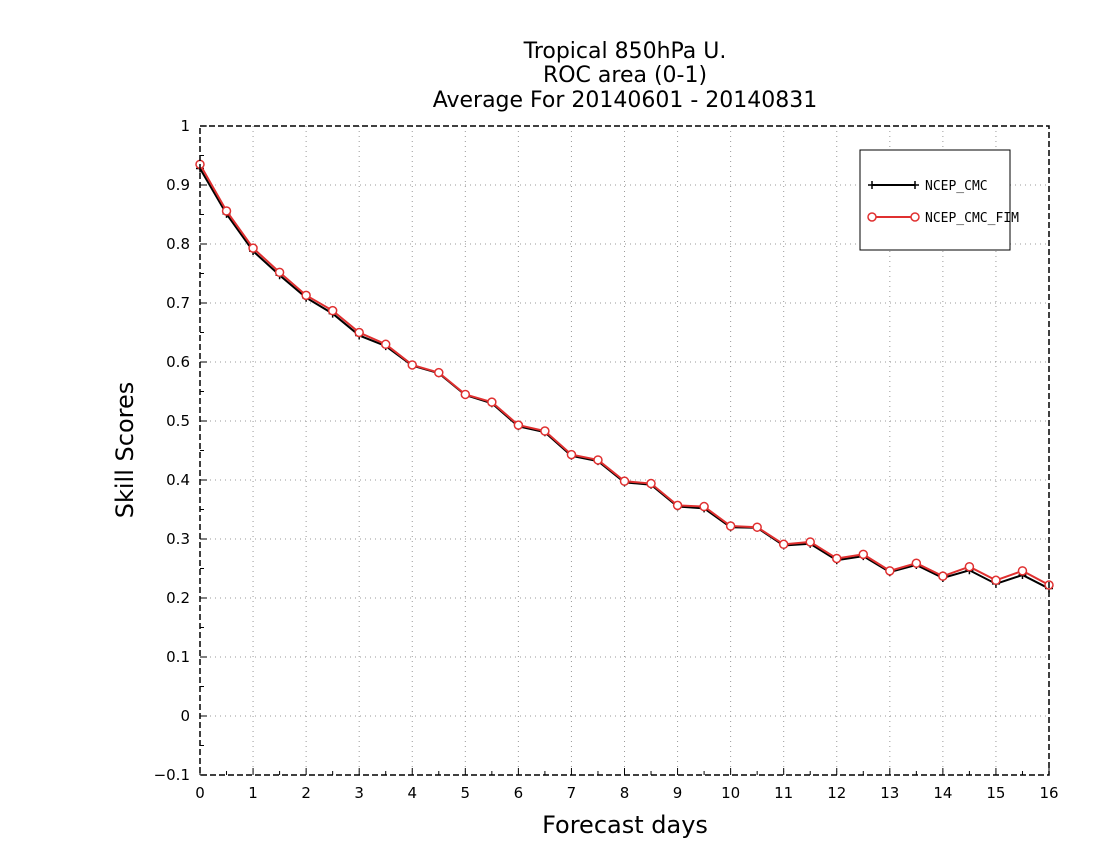 Image resolution: width=1100 pixels, height=850 pixels. Describe the element at coordinates (178, 657) in the screenshot. I see `y-tick-label: 0.1` at that location.